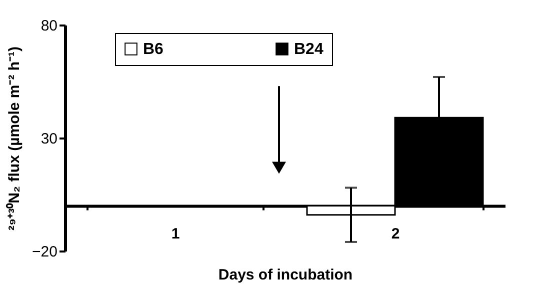  Describe the element at coordinates (45, 252) in the screenshot. I see `y-tick-label: −20` at that location.